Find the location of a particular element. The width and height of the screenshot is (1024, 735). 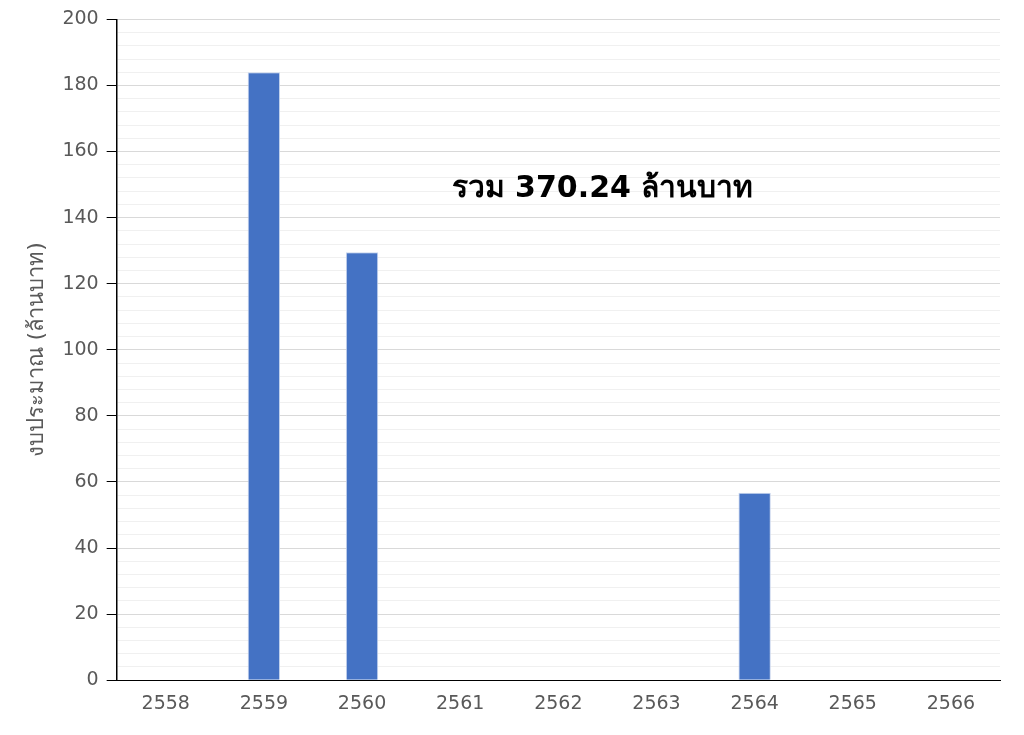

y-axis-title: งบประมาณ (ล้านบาท) is located at coordinates (35, 350).